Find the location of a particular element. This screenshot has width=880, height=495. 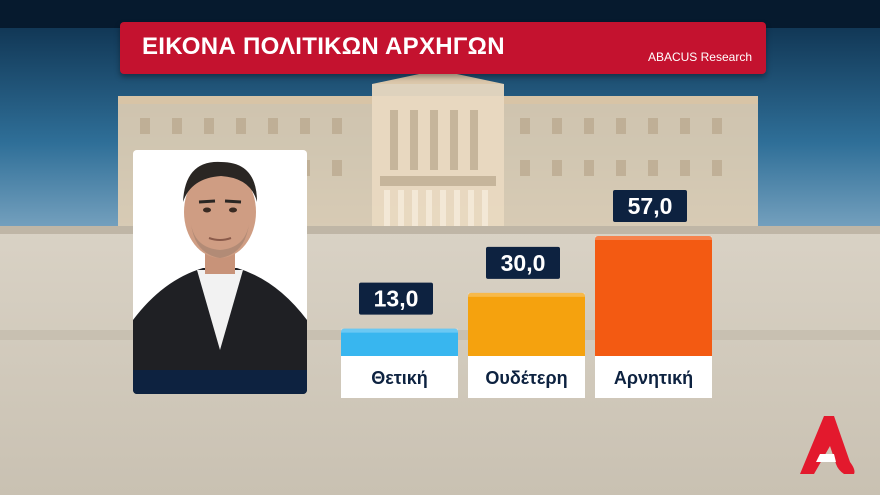

portrait-base-bar is located at coordinates (220, 382).